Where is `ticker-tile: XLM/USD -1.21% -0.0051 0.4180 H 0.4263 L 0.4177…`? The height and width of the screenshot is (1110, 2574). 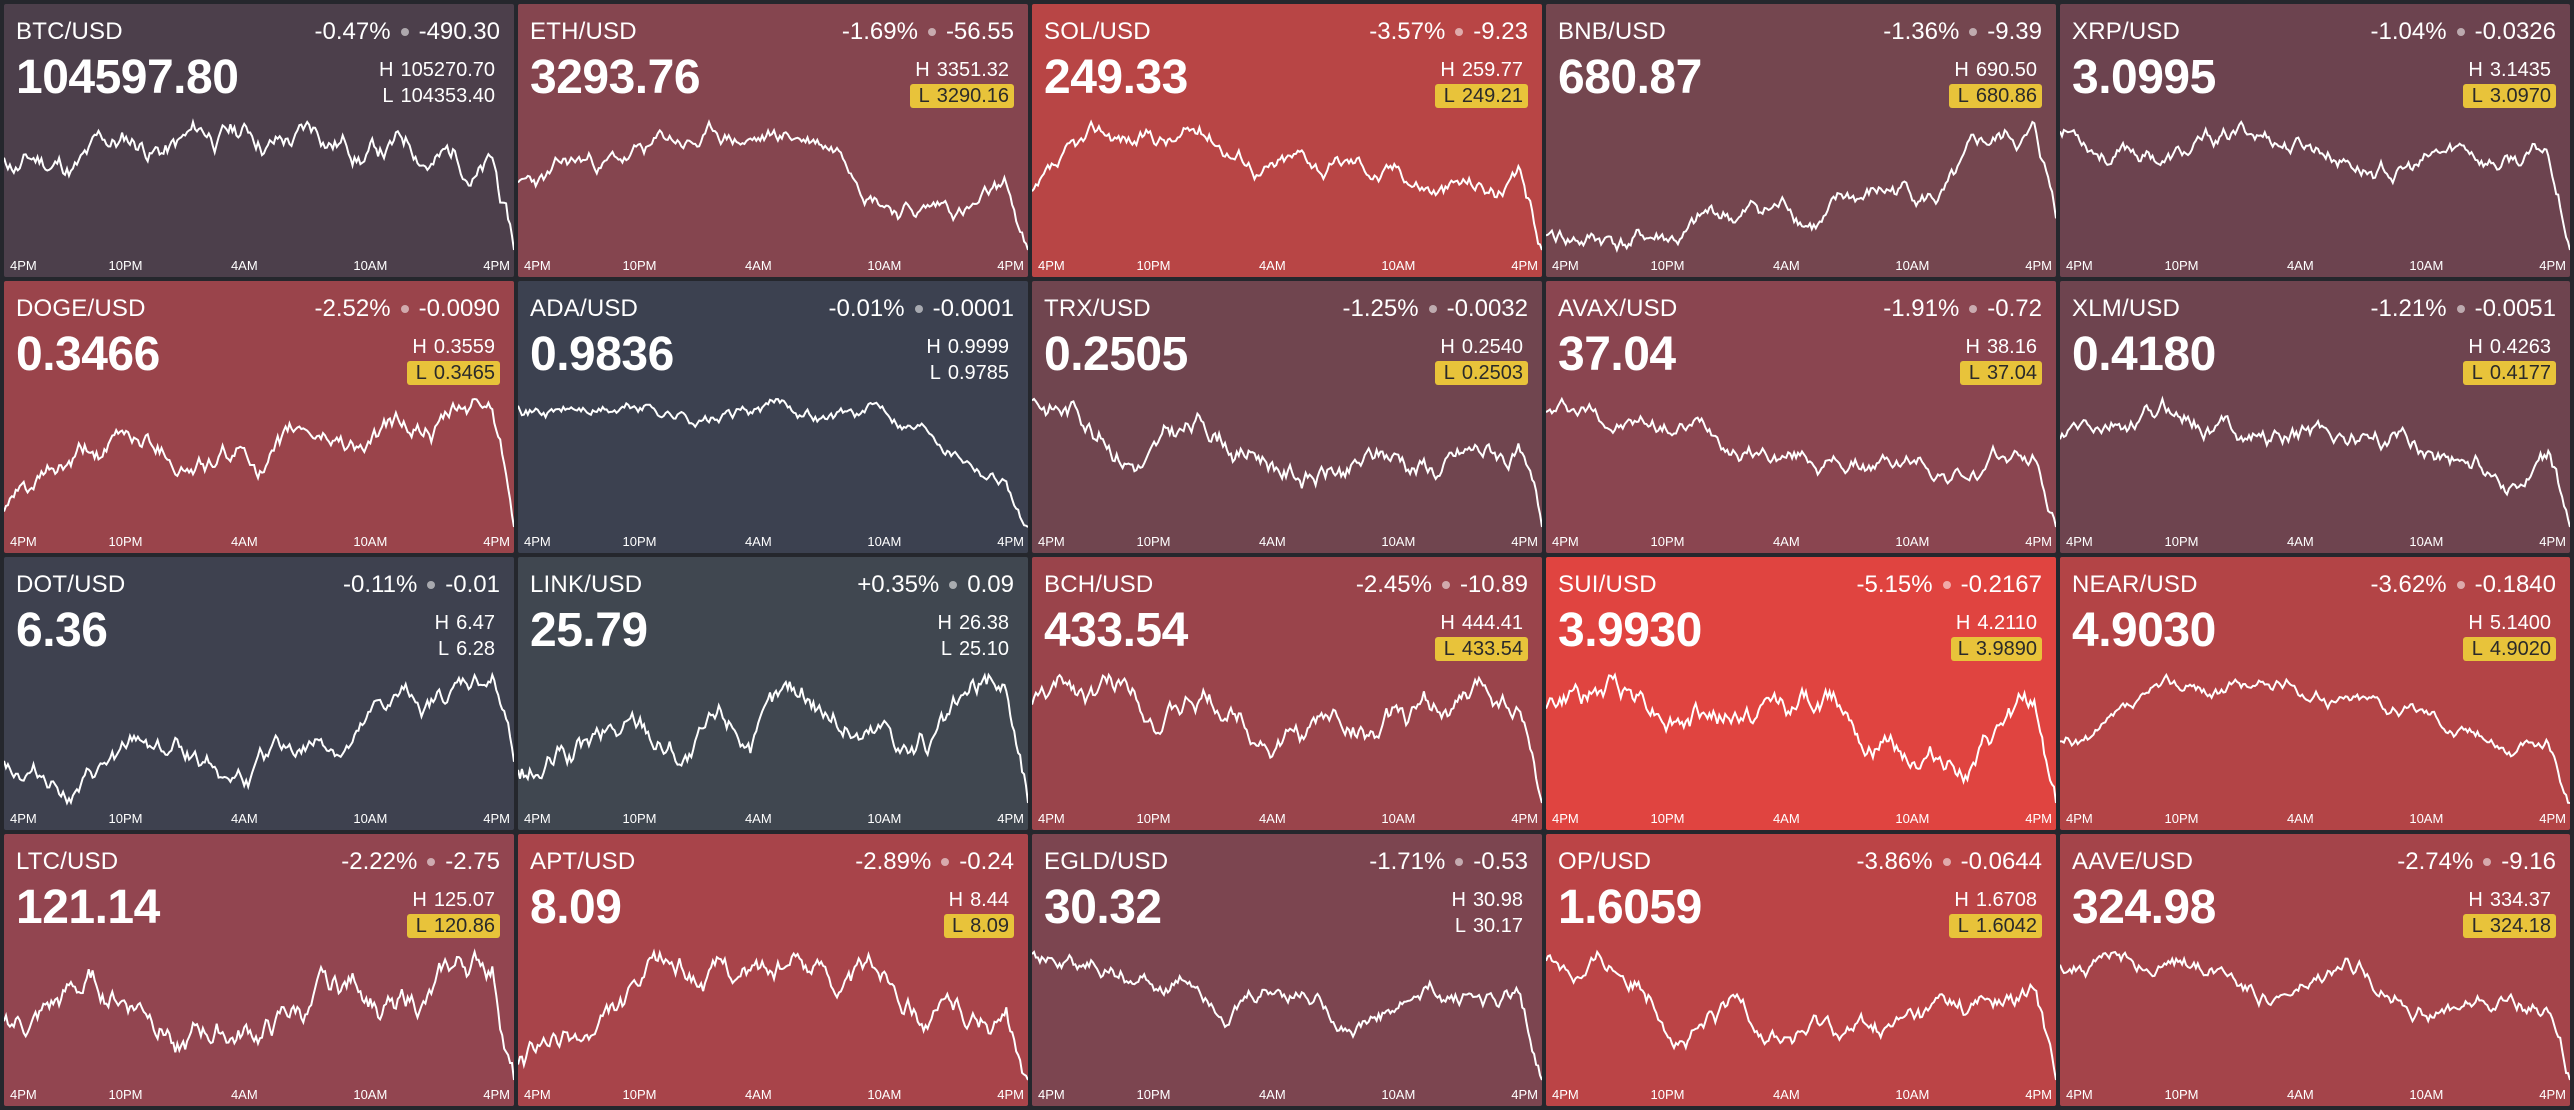 ticker-tile: XLM/USD -1.21% -0.0051 0.4180 H 0.4263 L 0.4177… is located at coordinates (2315, 416).